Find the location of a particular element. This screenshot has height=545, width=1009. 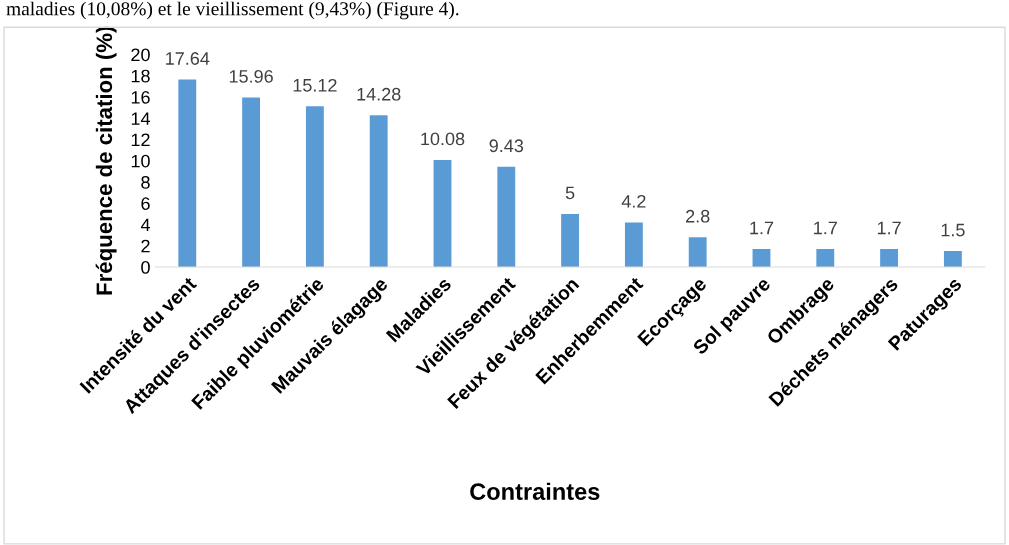

data-label: 9.43 is located at coordinates (506, 146).